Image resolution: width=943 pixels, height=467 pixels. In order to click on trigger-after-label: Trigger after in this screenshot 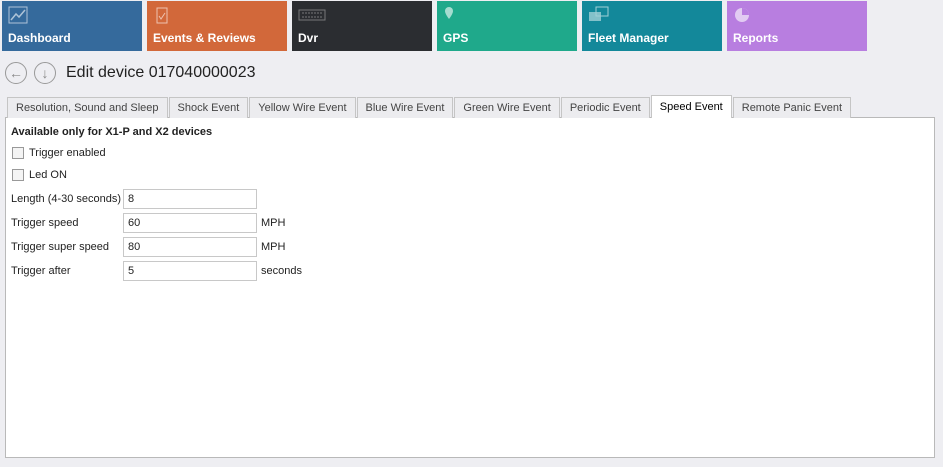, I will do `click(41, 271)`.